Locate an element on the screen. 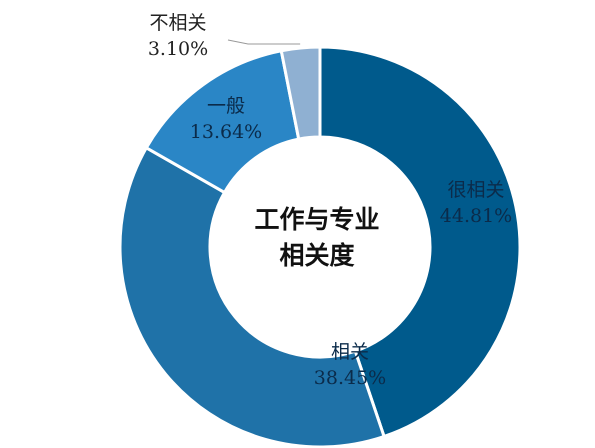 This screenshot has width=595, height=448. slice-label-value-not-related: 3.10% is located at coordinates (178, 49).